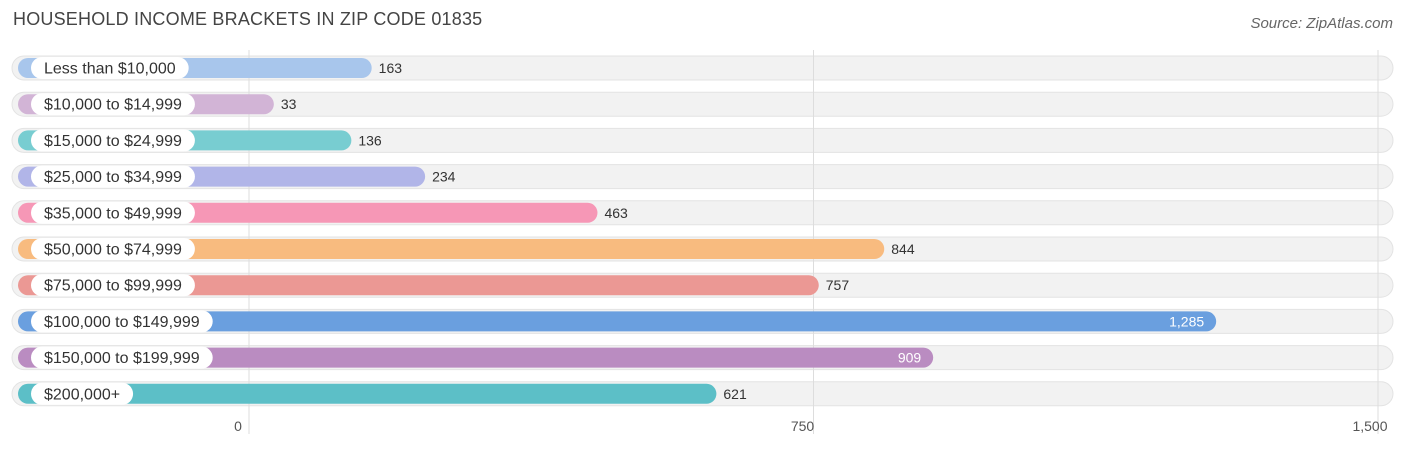  I want to click on category-label: $200,000+, so click(82, 394).